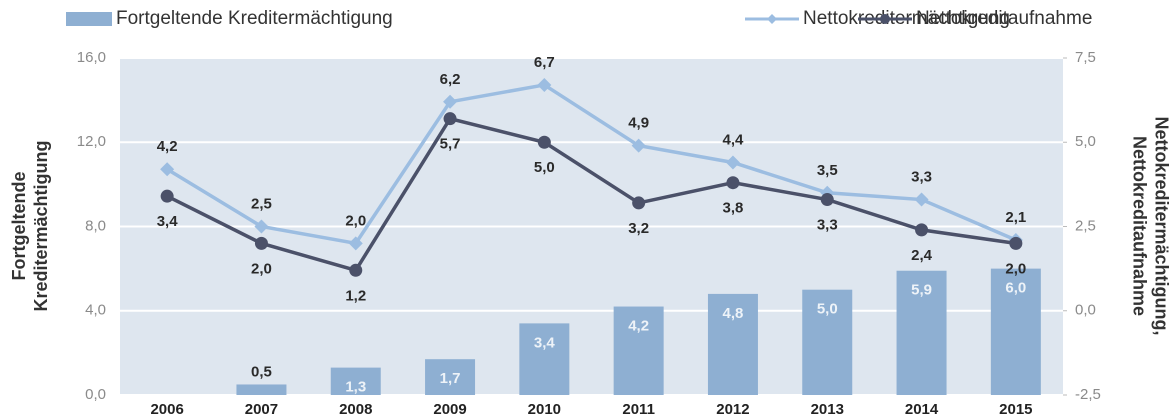  I want to click on bar-value-label: 1,3, so click(355, 387).